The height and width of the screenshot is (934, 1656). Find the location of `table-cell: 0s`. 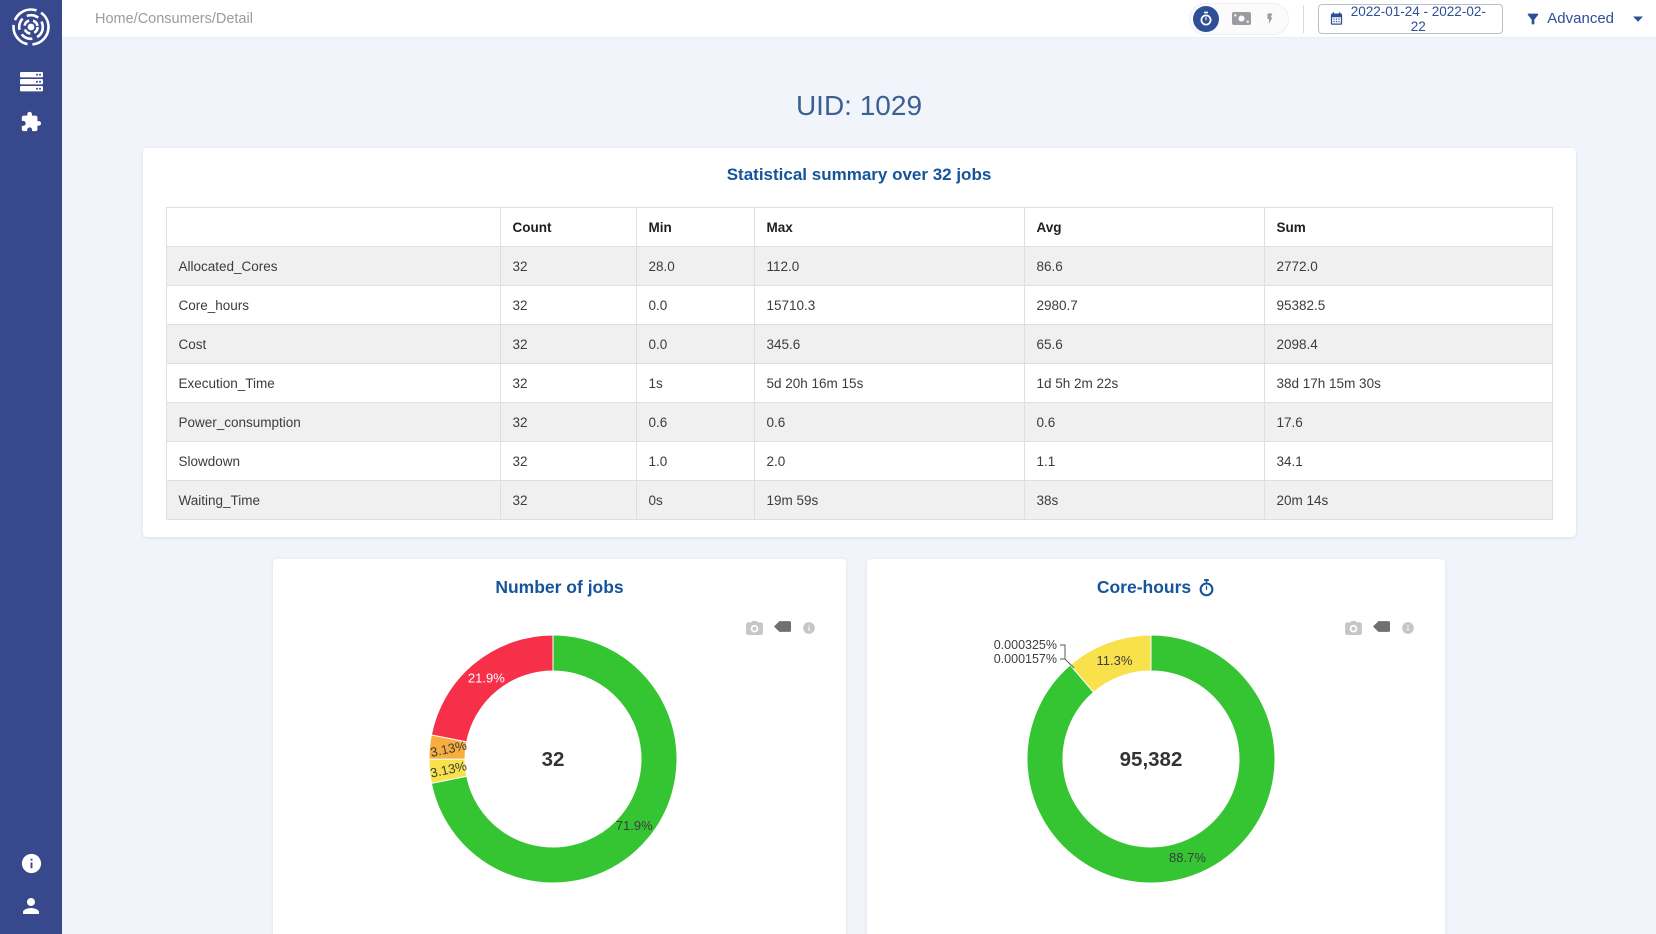

table-cell: 0s is located at coordinates (695, 500).